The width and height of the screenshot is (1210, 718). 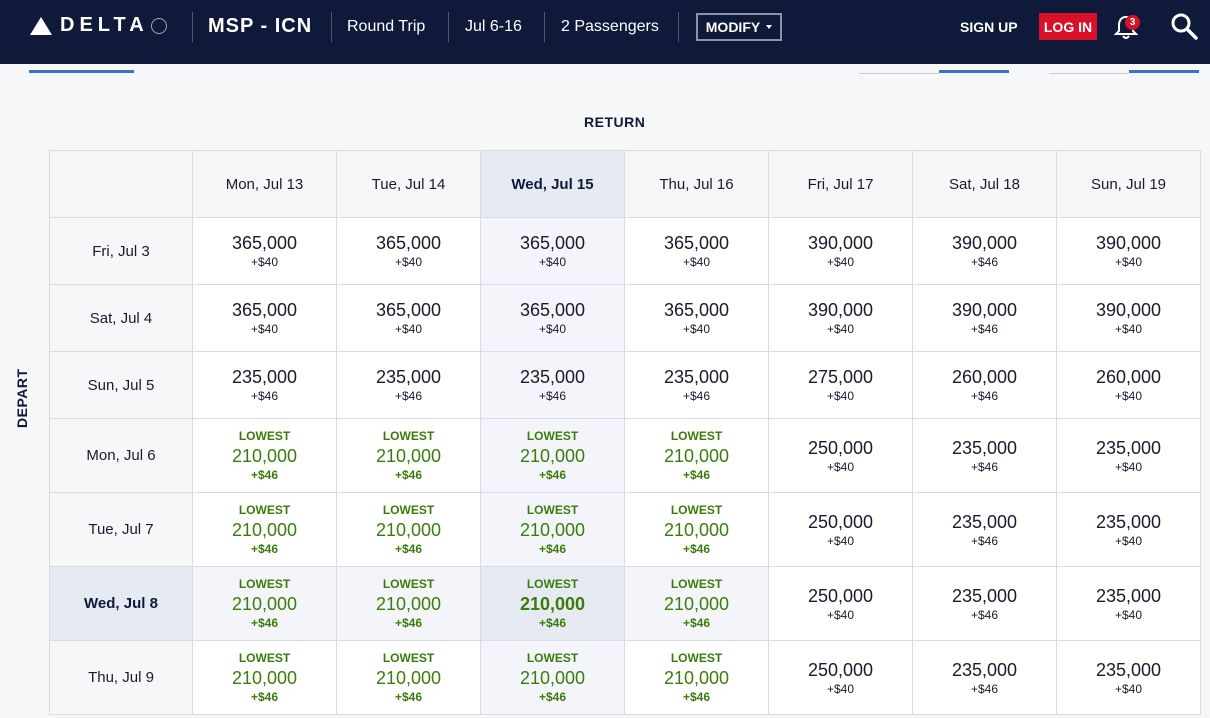 What do you see at coordinates (121, 677) in the screenshot?
I see `depart-date-header: Thu, Jul 9` at bounding box center [121, 677].